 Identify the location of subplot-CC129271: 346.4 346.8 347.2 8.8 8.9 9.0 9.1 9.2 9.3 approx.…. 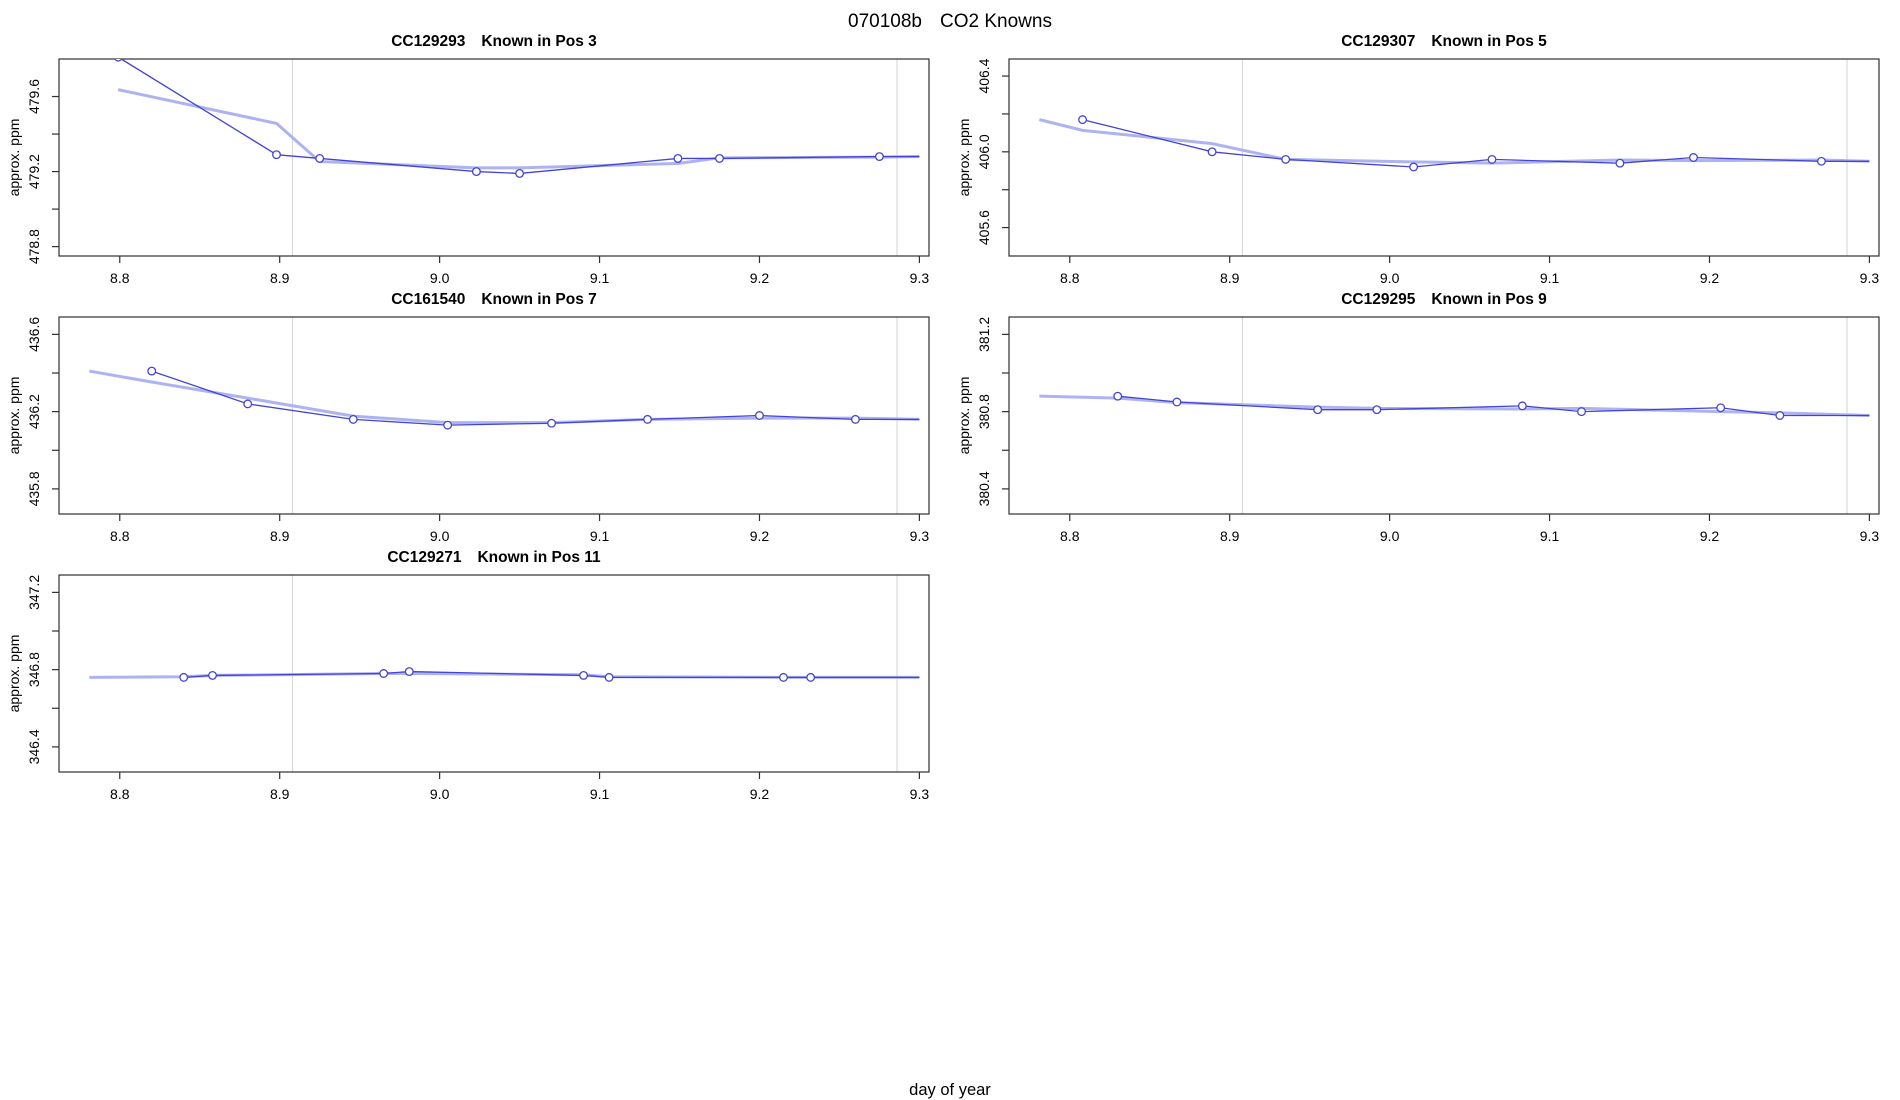
(468, 675).